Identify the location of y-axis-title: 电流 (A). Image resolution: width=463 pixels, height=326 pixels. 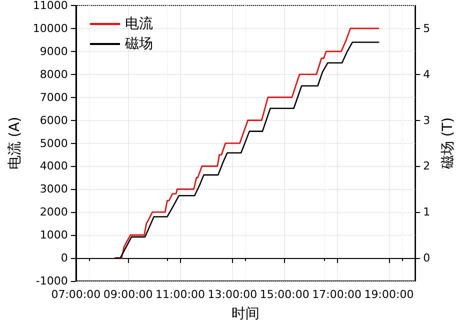
(15, 143).